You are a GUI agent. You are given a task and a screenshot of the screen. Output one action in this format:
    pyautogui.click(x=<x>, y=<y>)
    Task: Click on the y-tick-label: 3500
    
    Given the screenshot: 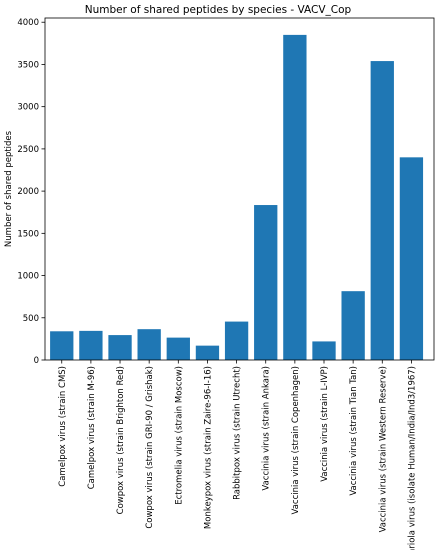 What is the action you would take?
    pyautogui.click(x=28, y=65)
    